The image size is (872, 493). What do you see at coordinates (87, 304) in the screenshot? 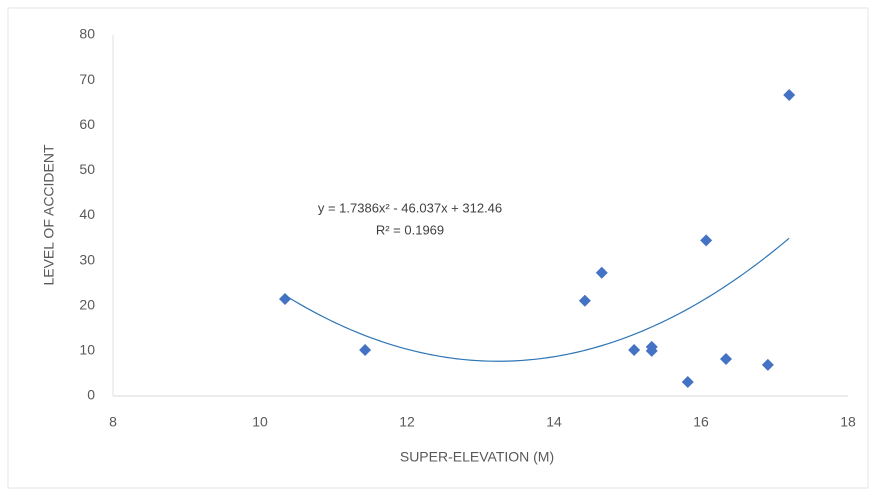
I see `y-tick-label: 20` at bounding box center [87, 304].